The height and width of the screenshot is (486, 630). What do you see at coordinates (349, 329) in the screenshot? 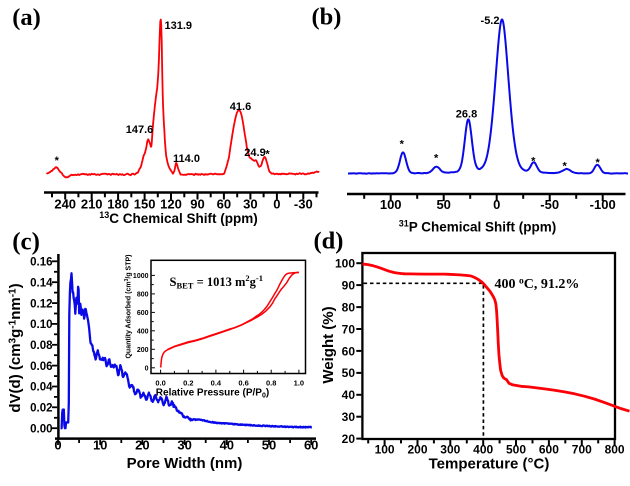
I see `svg-text: 70` at bounding box center [349, 329].